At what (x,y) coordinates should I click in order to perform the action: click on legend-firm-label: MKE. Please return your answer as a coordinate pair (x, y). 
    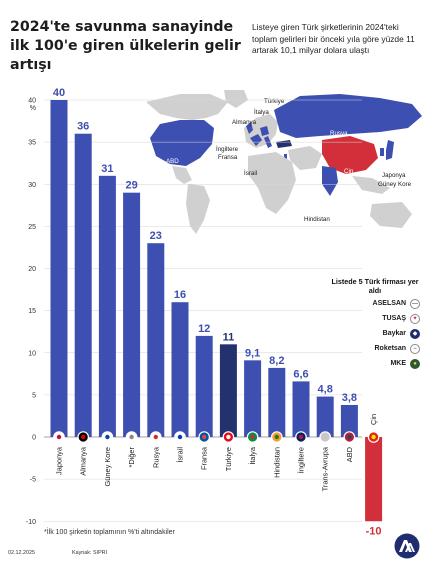
    Looking at the image, I should click on (398, 363).